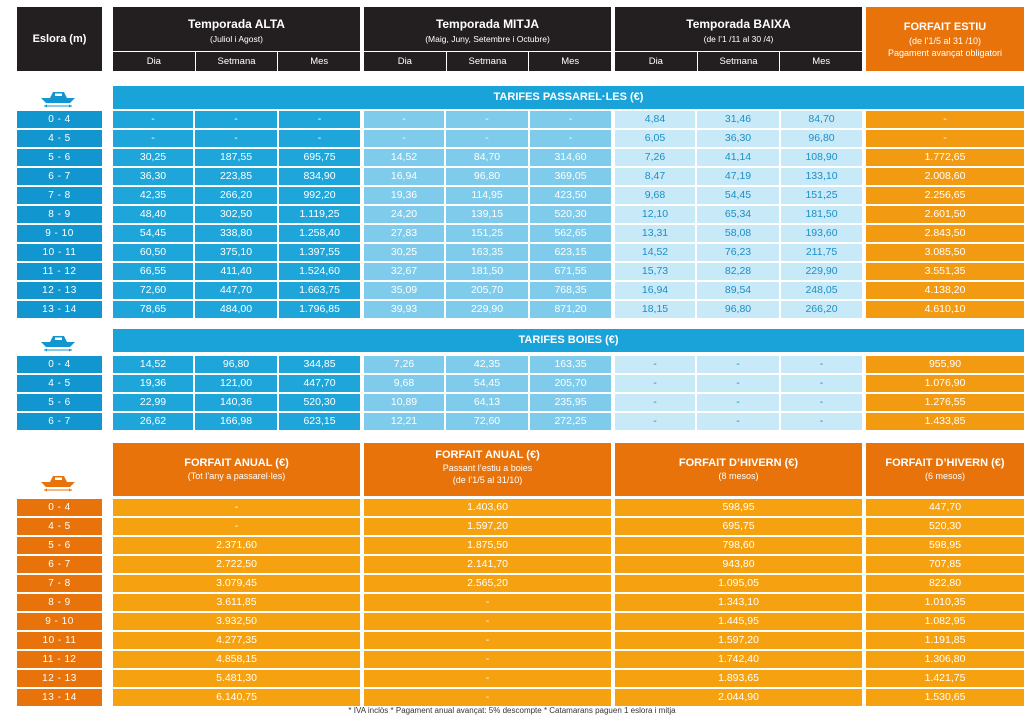  What do you see at coordinates (945, 309) in the screenshot?
I see `price-cell-estiu: 4.610,10` at bounding box center [945, 309].